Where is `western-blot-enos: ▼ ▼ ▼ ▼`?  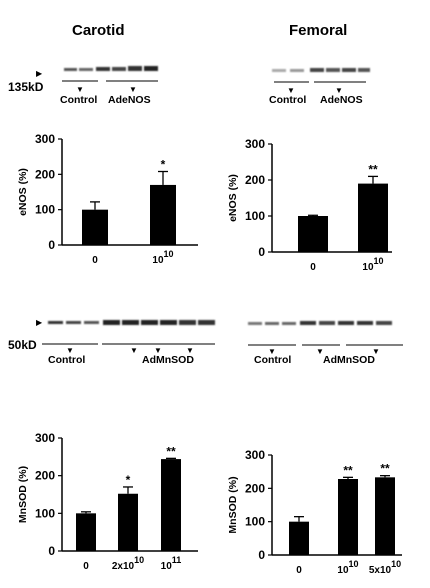 western-blot-enos: ▼ ▼ ▼ ▼ is located at coordinates (216, 80).